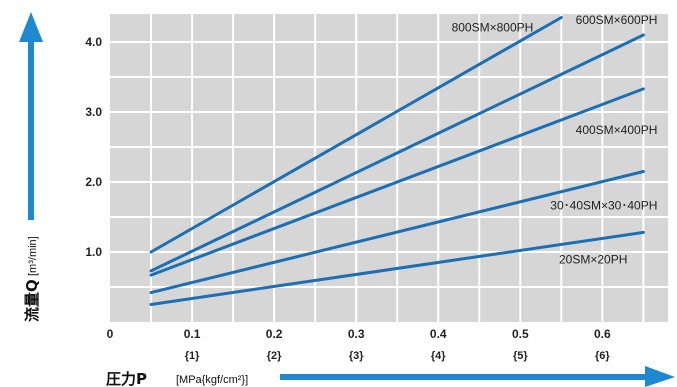 The height and width of the screenshot is (387, 677). Describe the element at coordinates (93, 182) in the screenshot. I see `y-tick-label: 2.0` at that location.